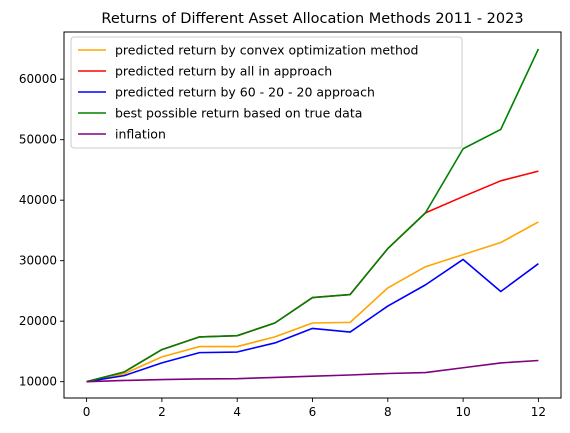  I want to click on x-tick-label: 2, so click(162, 412).